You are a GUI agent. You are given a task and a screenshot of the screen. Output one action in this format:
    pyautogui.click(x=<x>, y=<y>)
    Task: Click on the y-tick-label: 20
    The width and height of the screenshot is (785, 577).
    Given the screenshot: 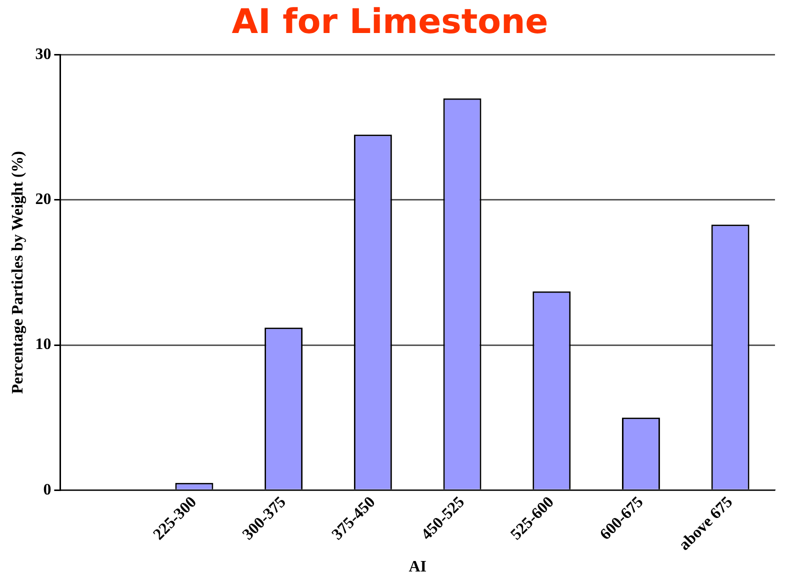 What is the action you would take?
    pyautogui.click(x=43, y=199)
    